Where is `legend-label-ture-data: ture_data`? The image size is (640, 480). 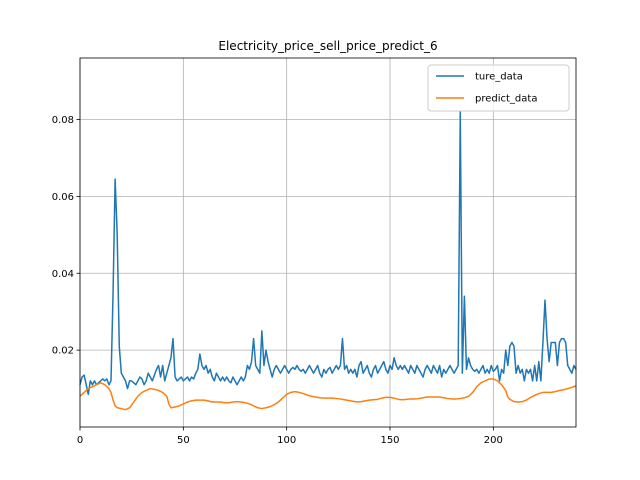 legend-label-ture-data: ture_data is located at coordinates (499, 77).